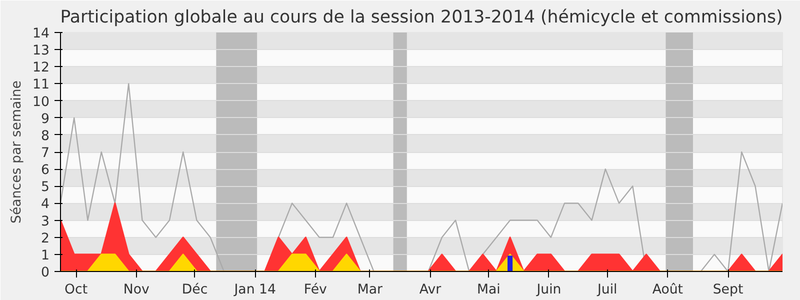  What do you see at coordinates (41, 34) in the screenshot?
I see `y-tick-label: 14` at bounding box center [41, 34].